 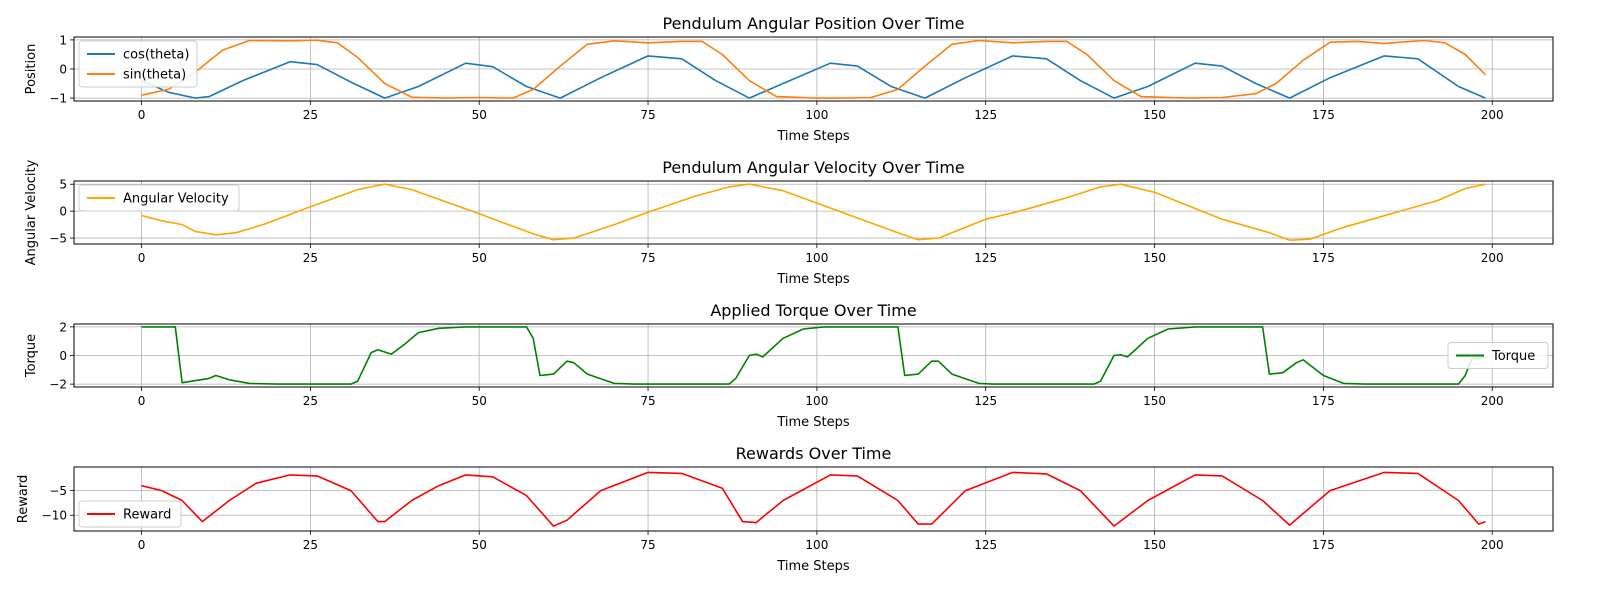 I want to click on y-tick-label: 5, so click(x=63, y=185).